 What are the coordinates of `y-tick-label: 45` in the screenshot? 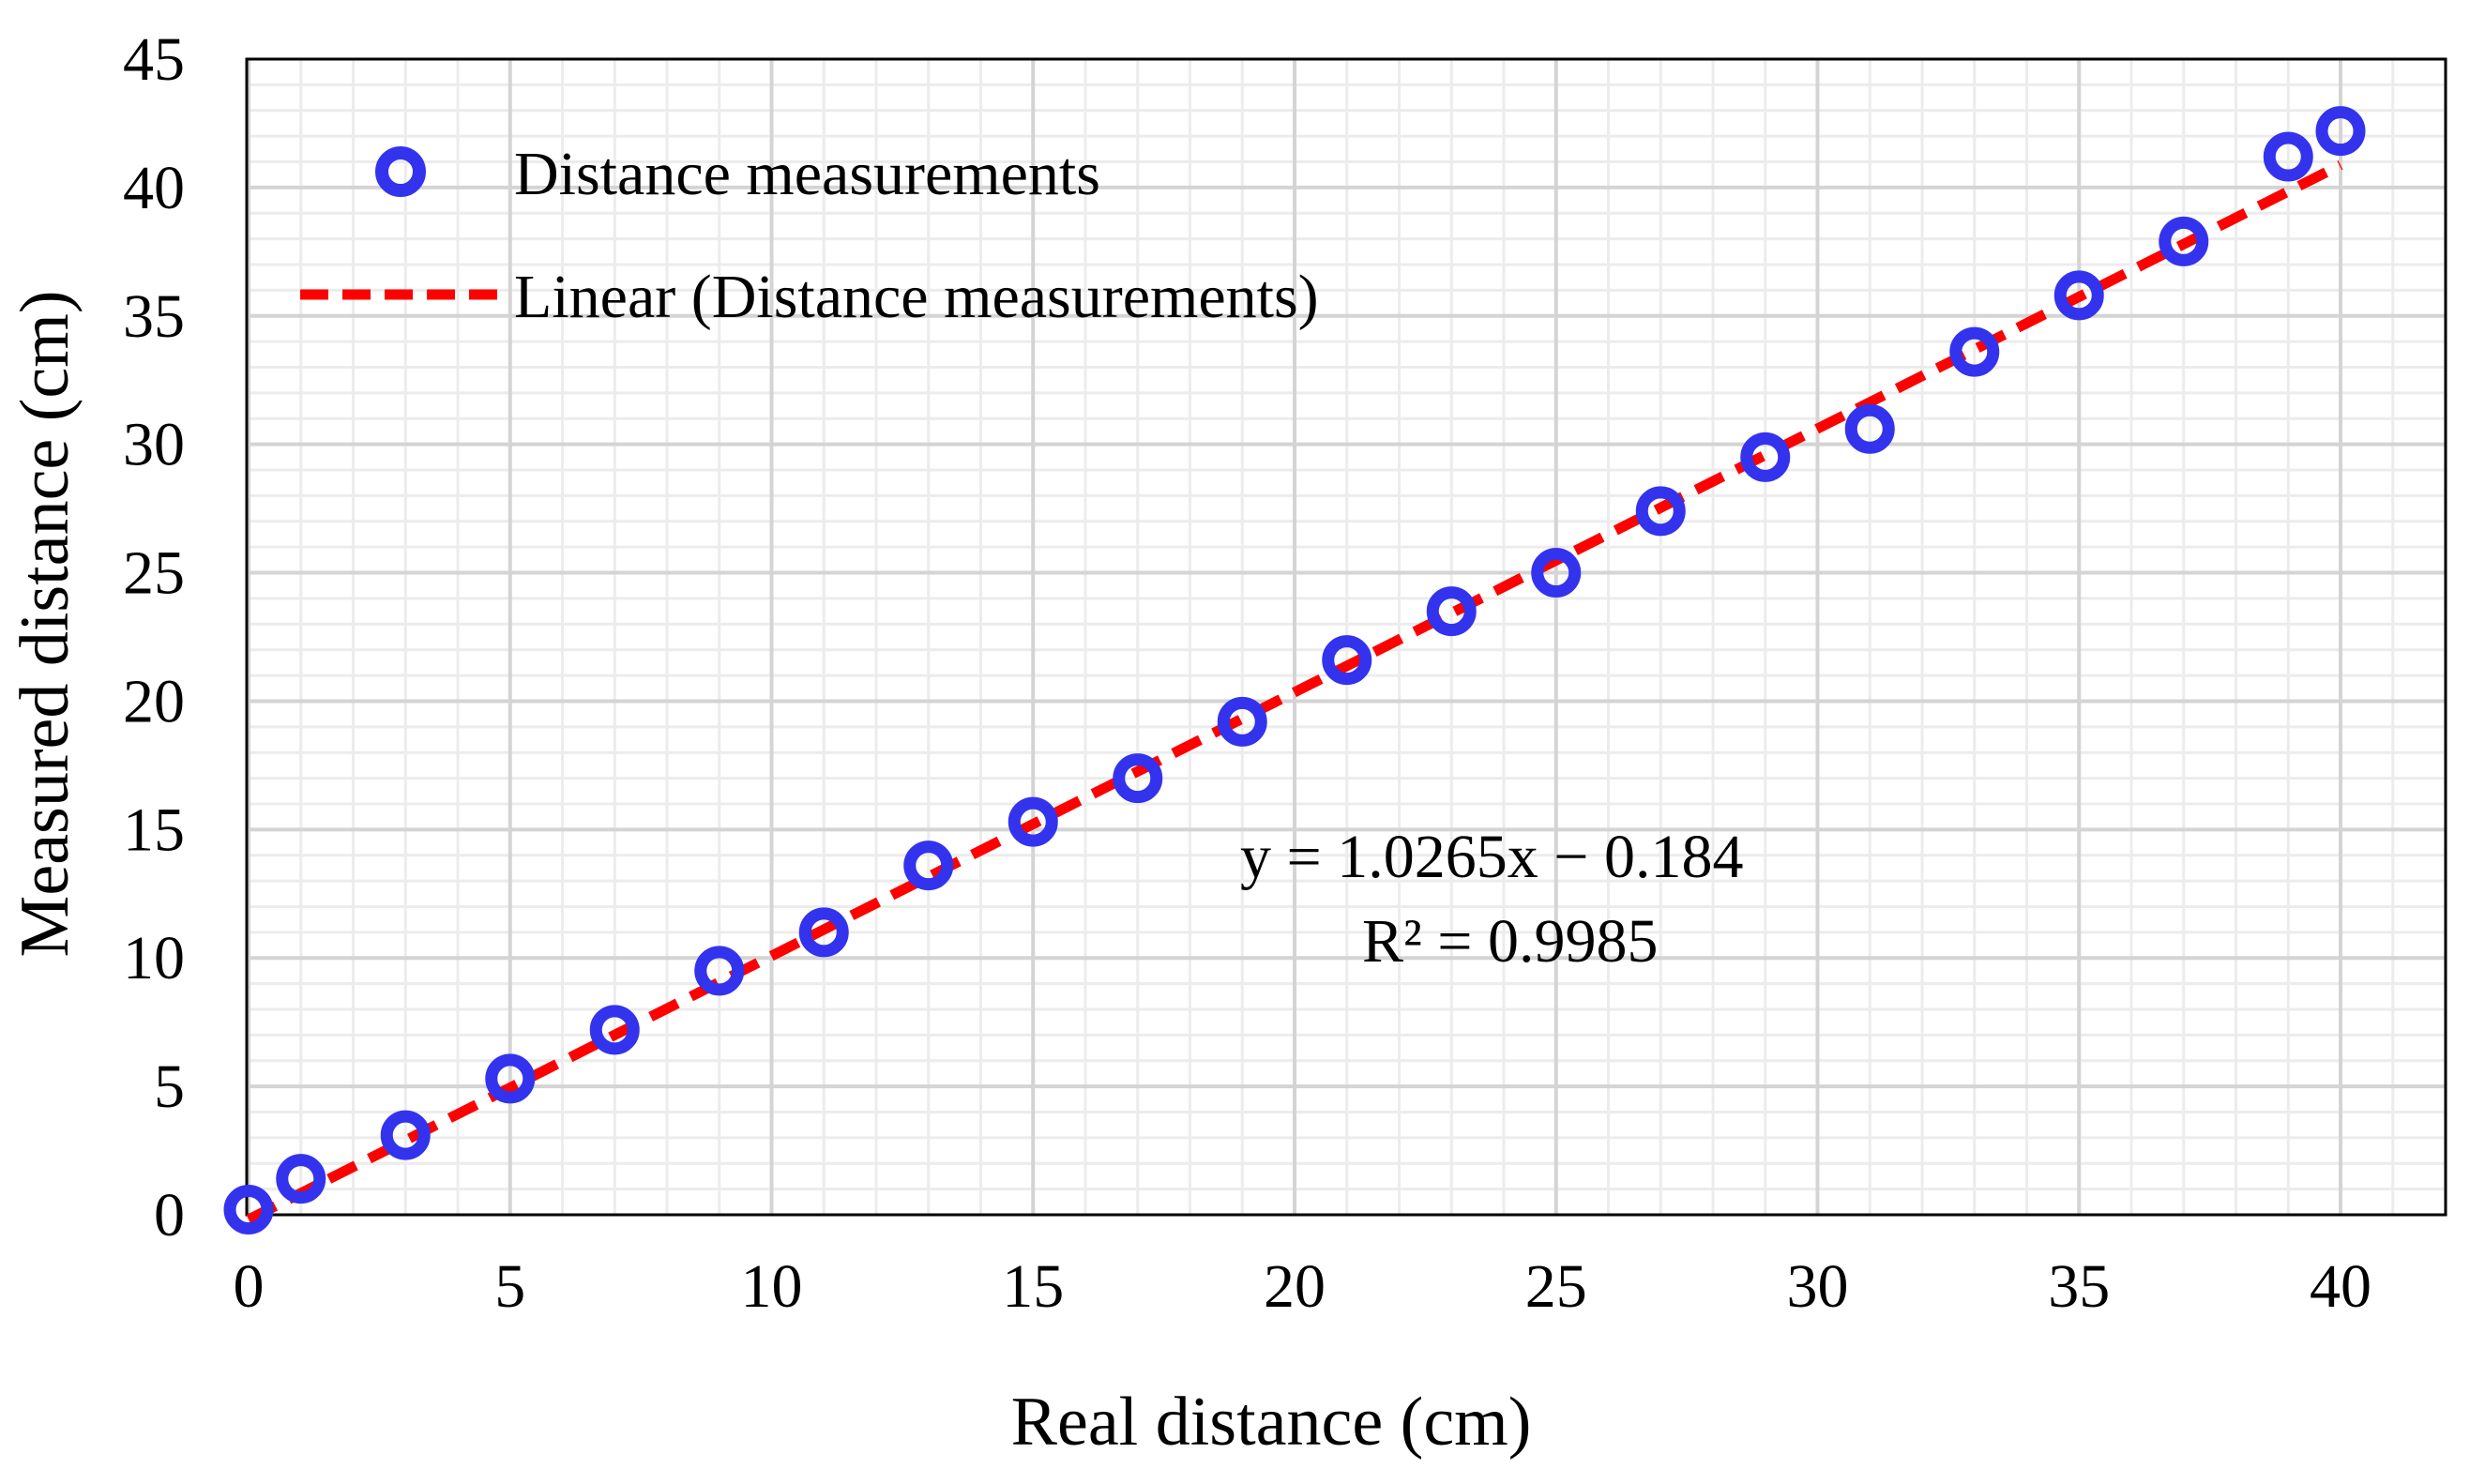 It's located at (154, 60).